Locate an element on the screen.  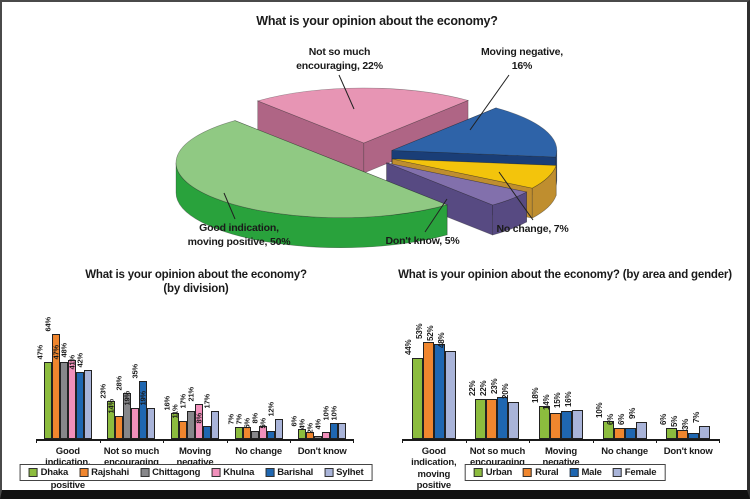
legend-label: Male is located at coordinates (591, 472).